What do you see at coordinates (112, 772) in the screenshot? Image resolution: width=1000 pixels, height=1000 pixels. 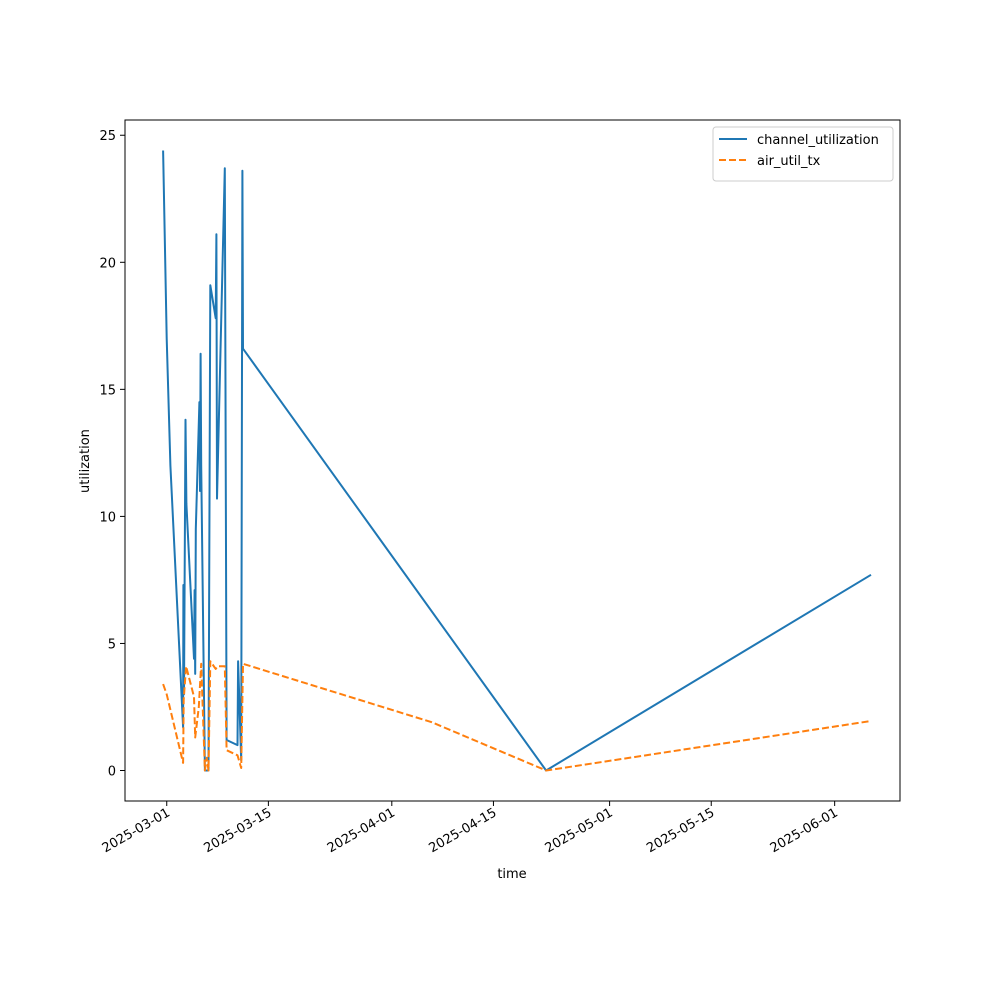 I see `y-tick-label: 0` at bounding box center [112, 772].